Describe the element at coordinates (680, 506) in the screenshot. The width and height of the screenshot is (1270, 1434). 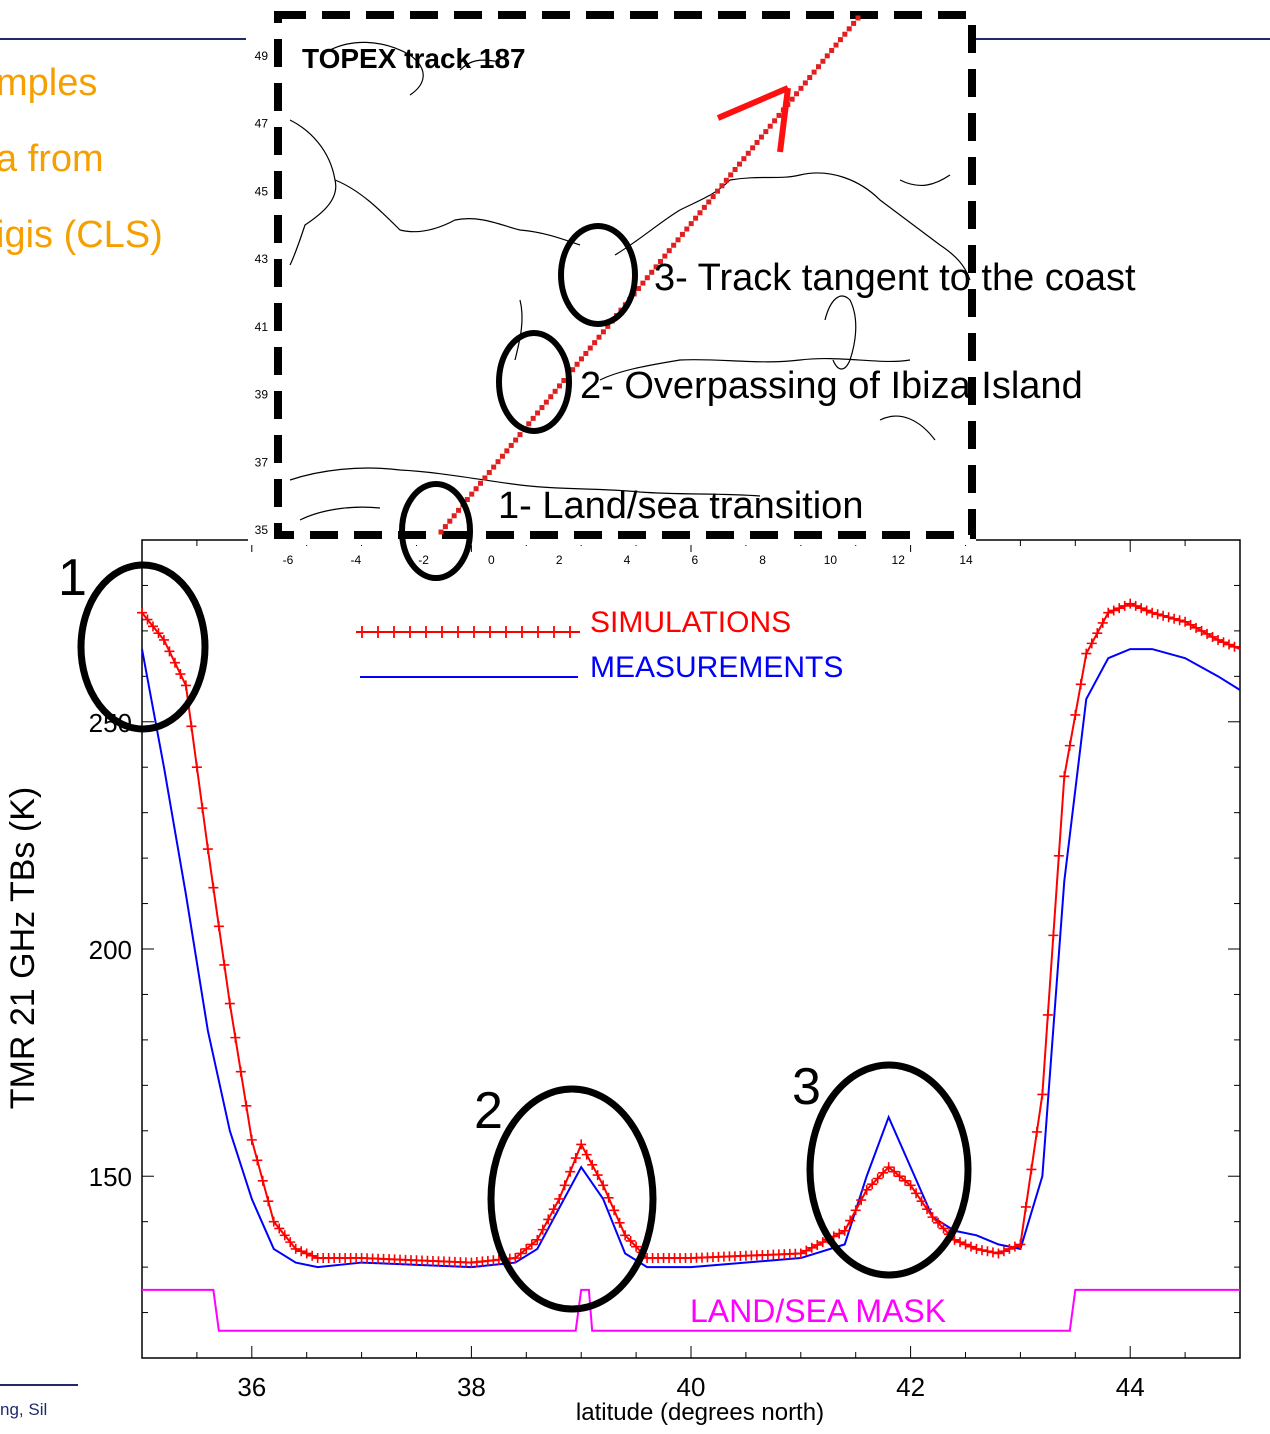
I see `callout-1: 1- Land/sea transition` at that location.